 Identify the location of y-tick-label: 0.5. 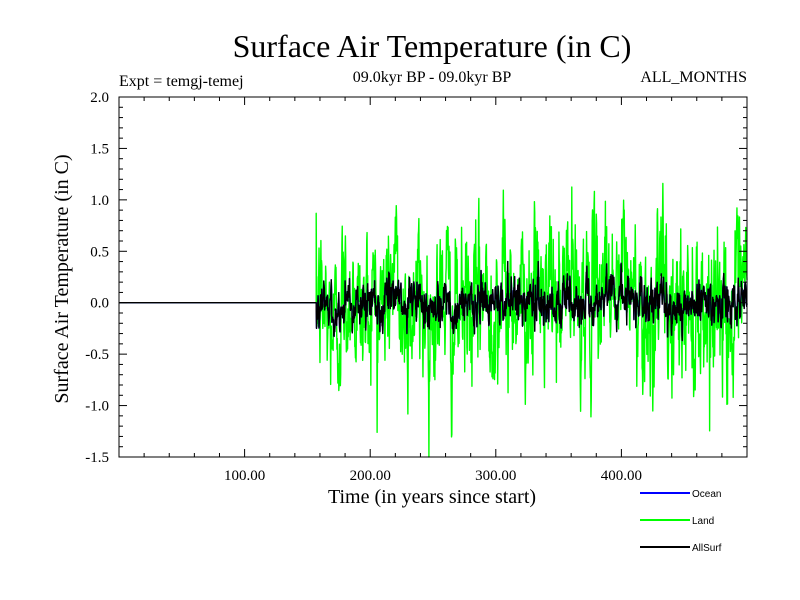
(99, 252).